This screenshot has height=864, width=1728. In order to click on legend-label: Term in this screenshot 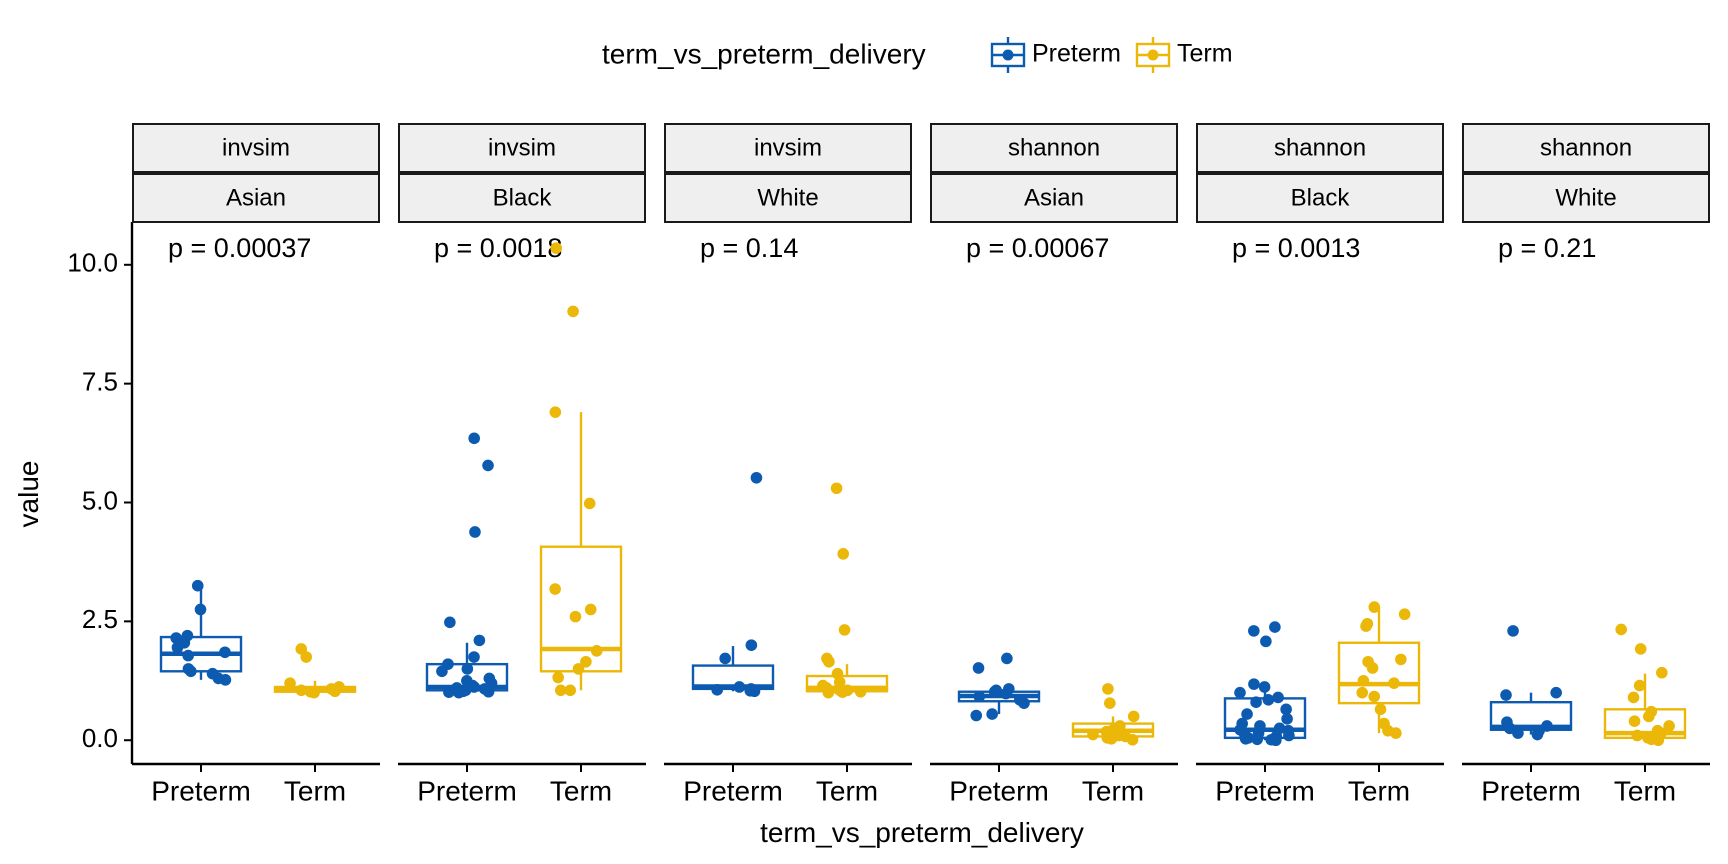, I will do `click(1205, 54)`.